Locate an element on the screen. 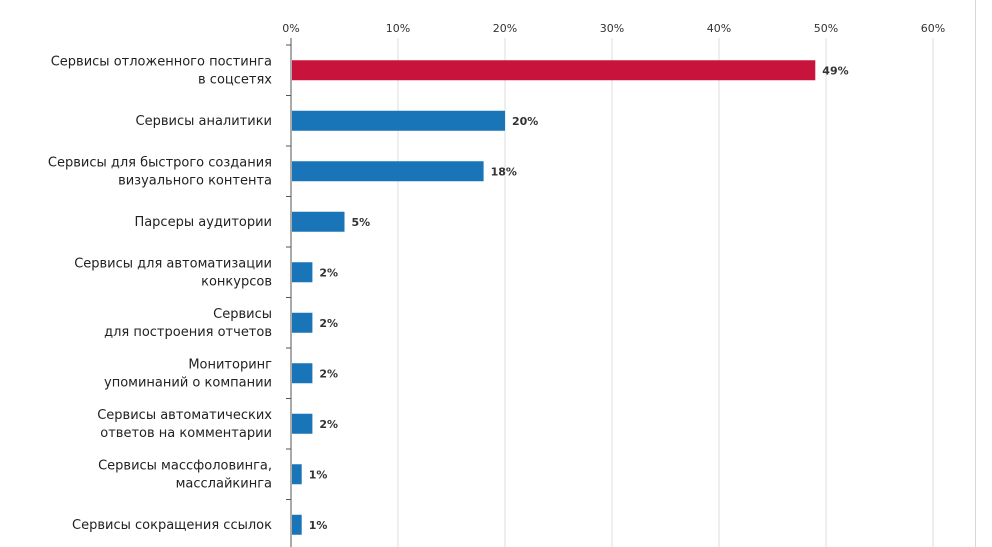 The width and height of the screenshot is (992, 547). x-tick-label: 10% is located at coordinates (398, 28).